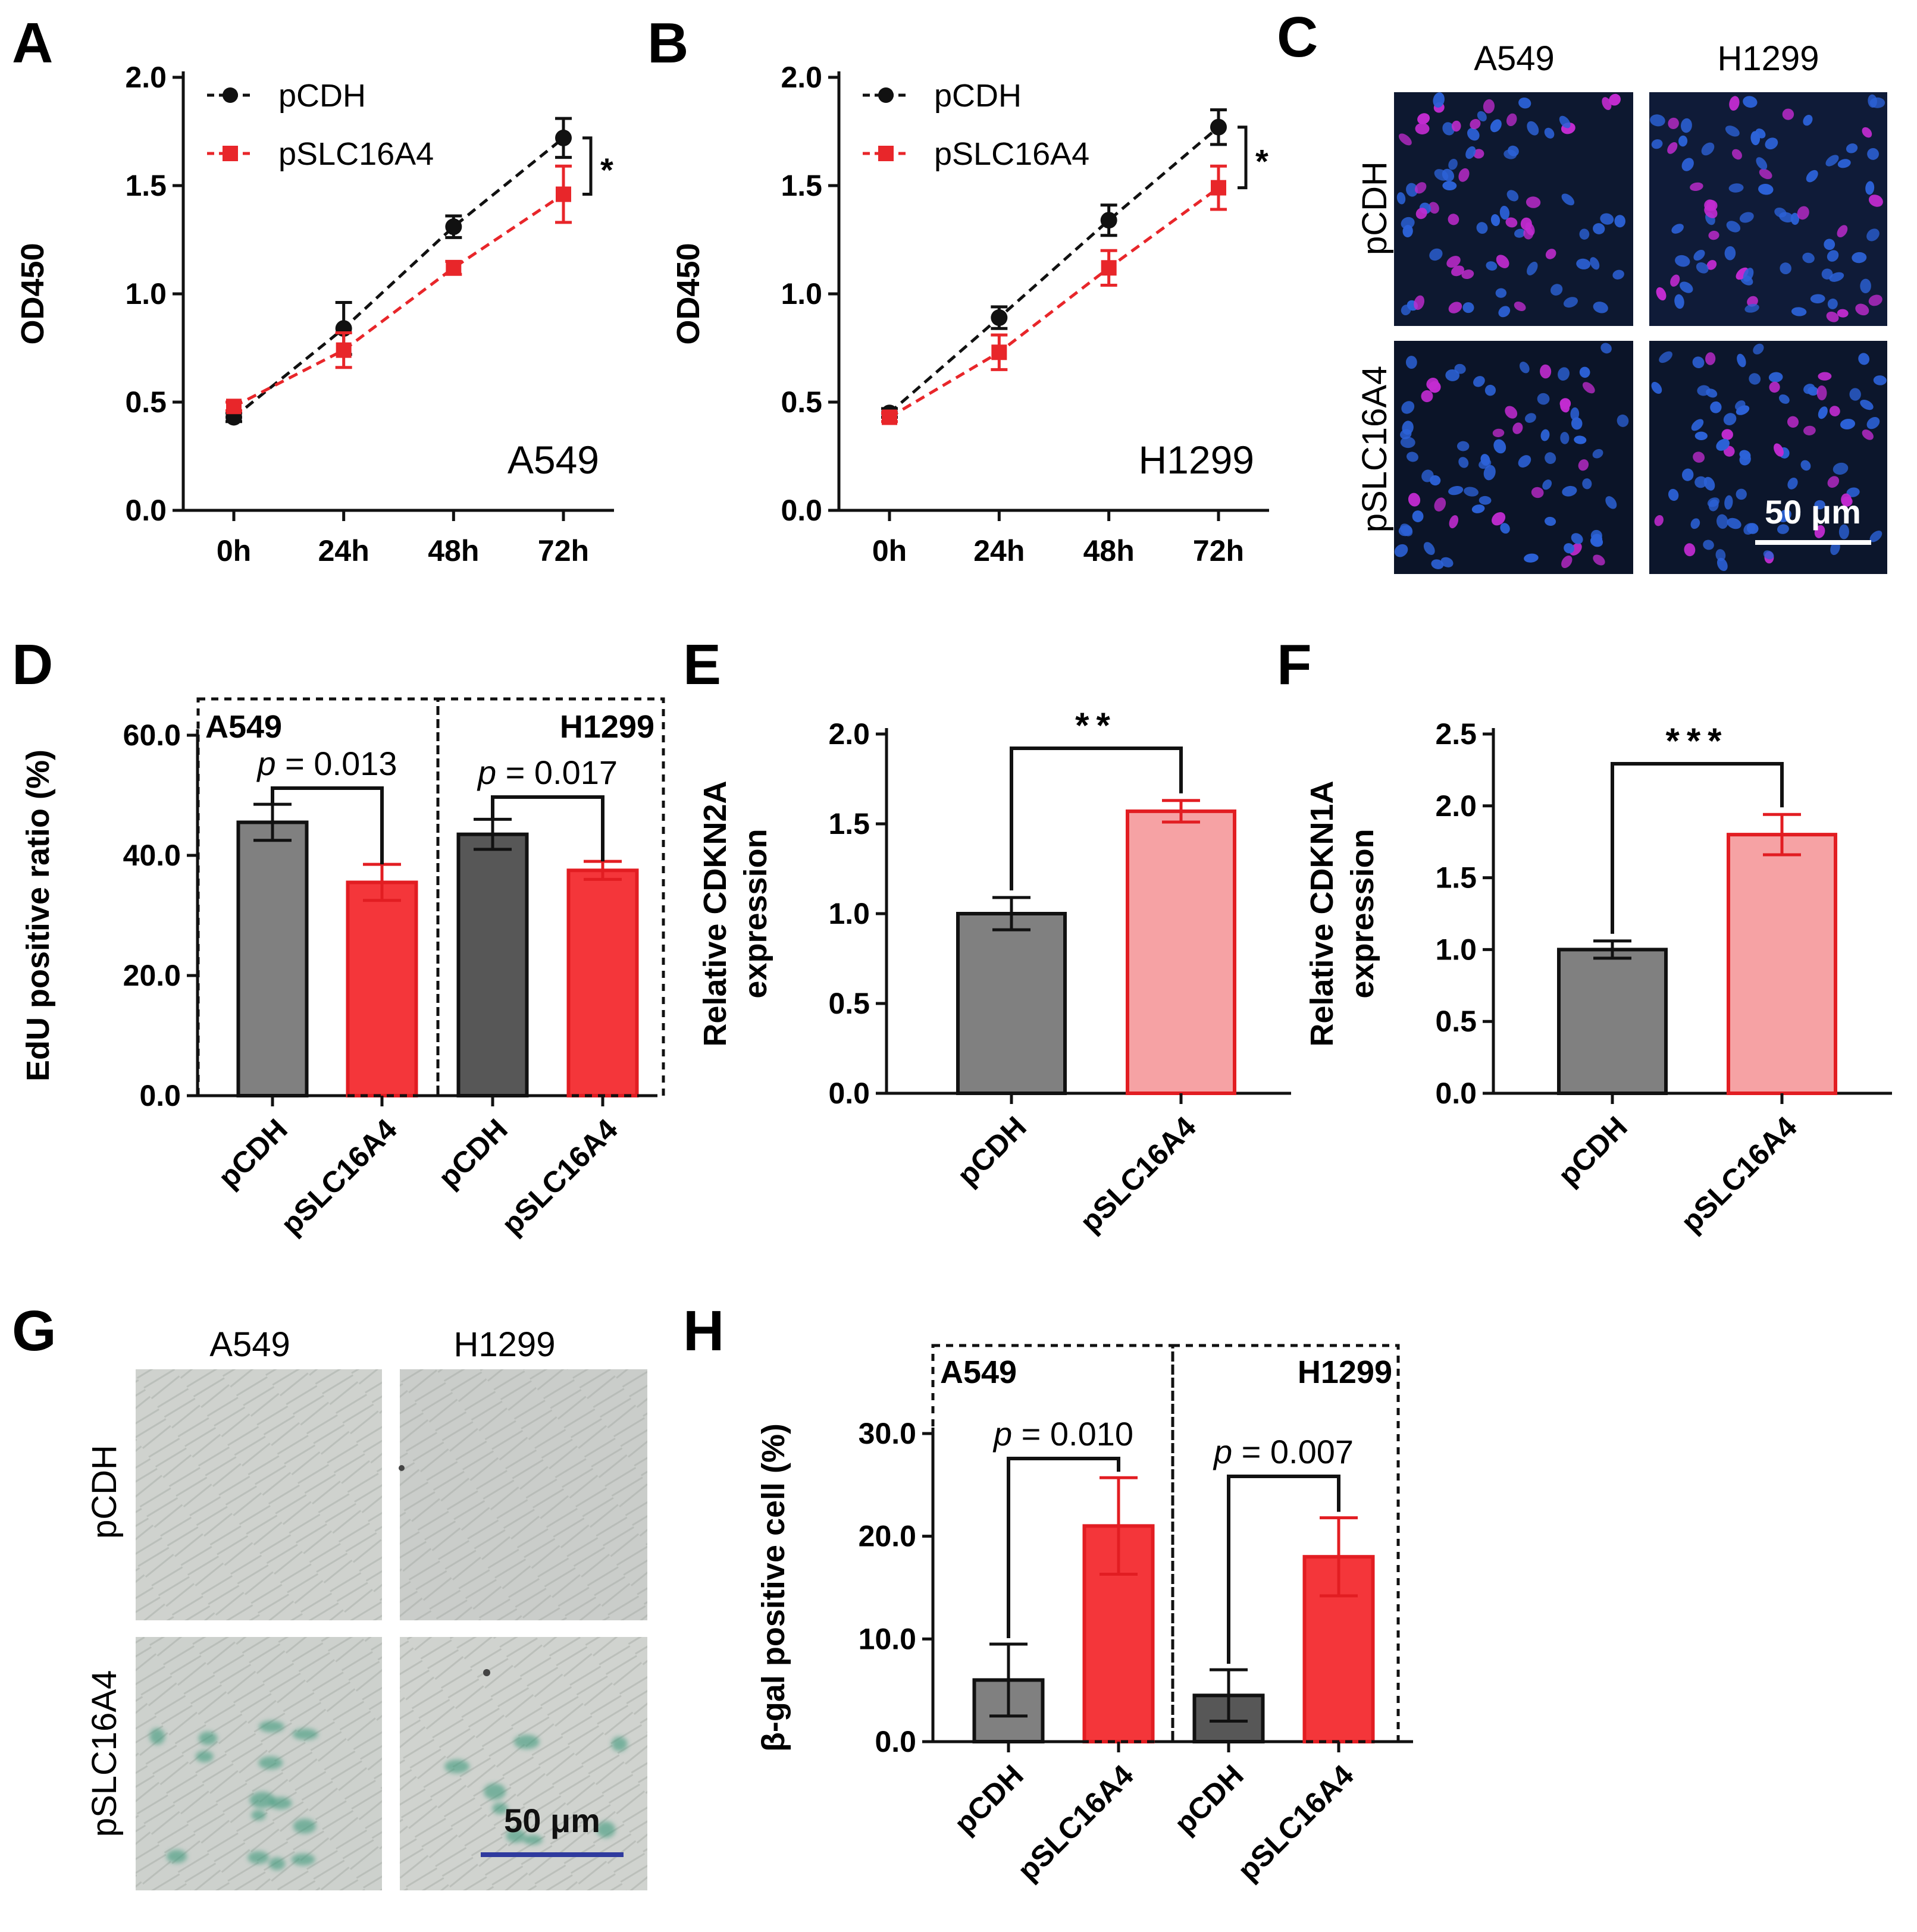 The height and width of the screenshot is (1932, 1917). I want to click on y-axis-label: OD450, so click(688, 293).